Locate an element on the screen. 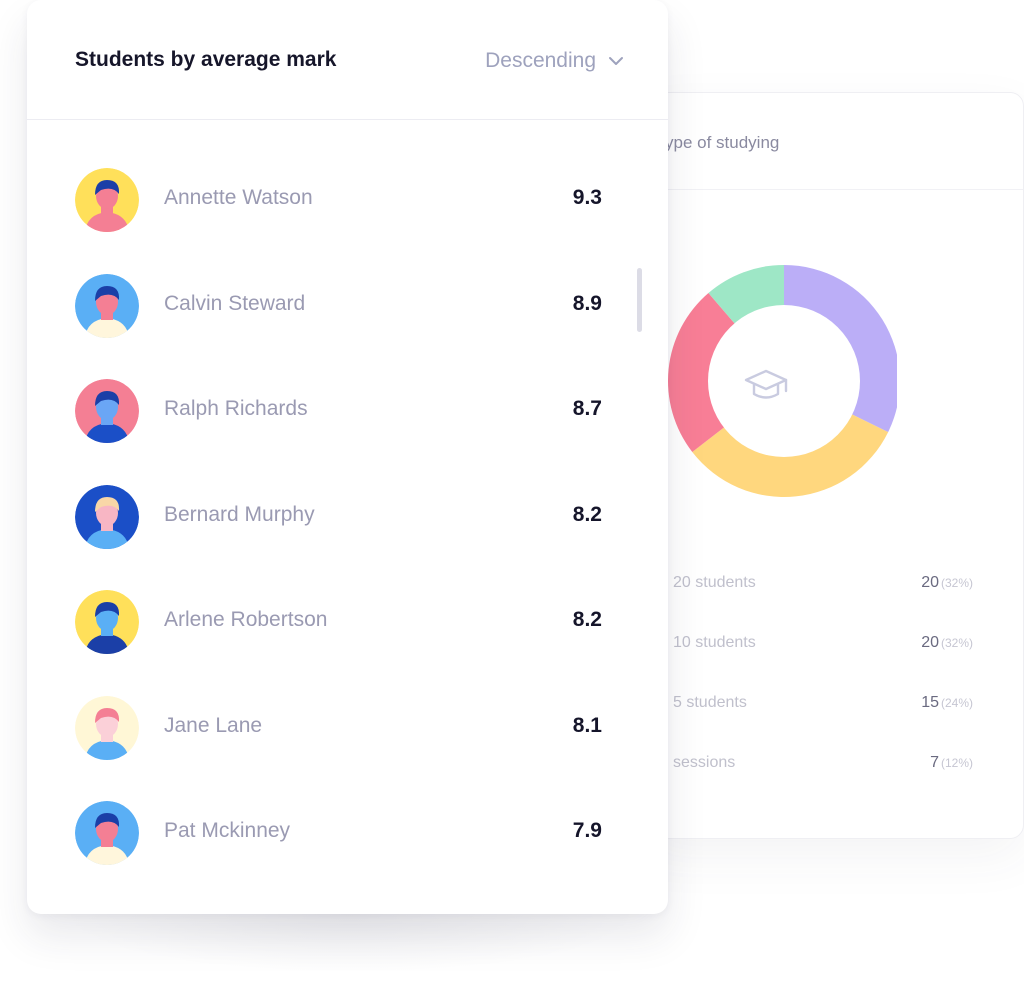 The width and height of the screenshot is (1024, 1004). student-row: Jane Lane 8.1 is located at coordinates (347, 740).